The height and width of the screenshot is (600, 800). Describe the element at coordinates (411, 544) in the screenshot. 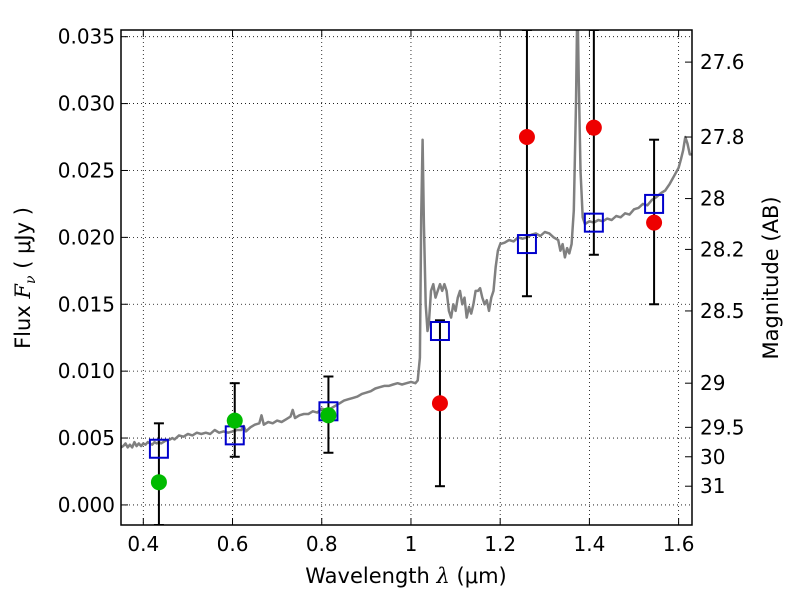

I see `x-tick-label: 1` at that location.